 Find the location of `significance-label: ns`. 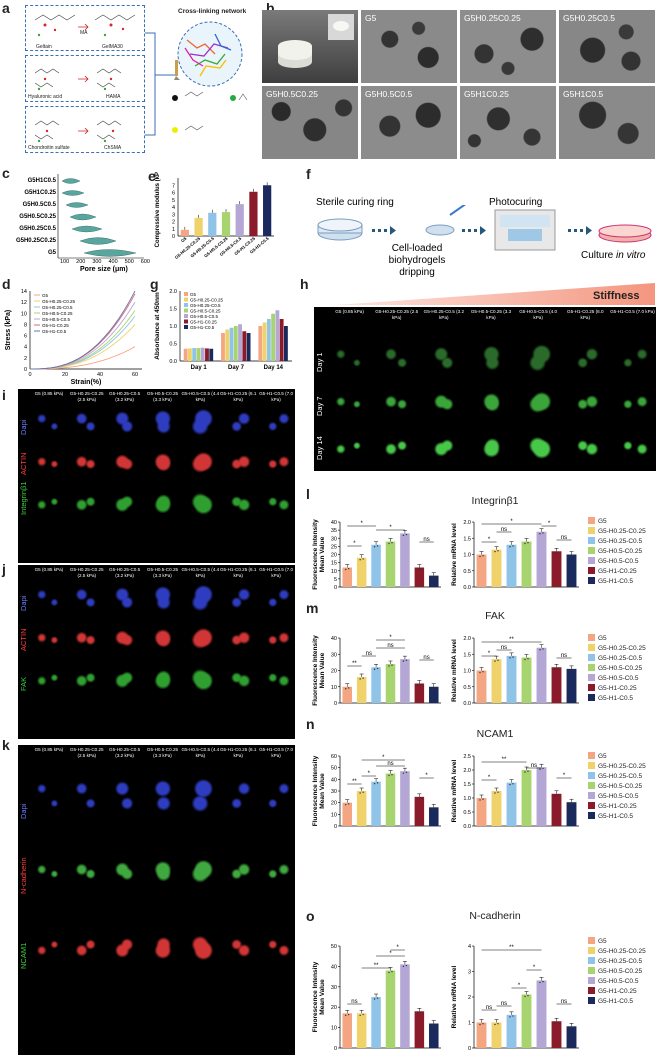

significance-label: ns is located at coordinates (390, 646).